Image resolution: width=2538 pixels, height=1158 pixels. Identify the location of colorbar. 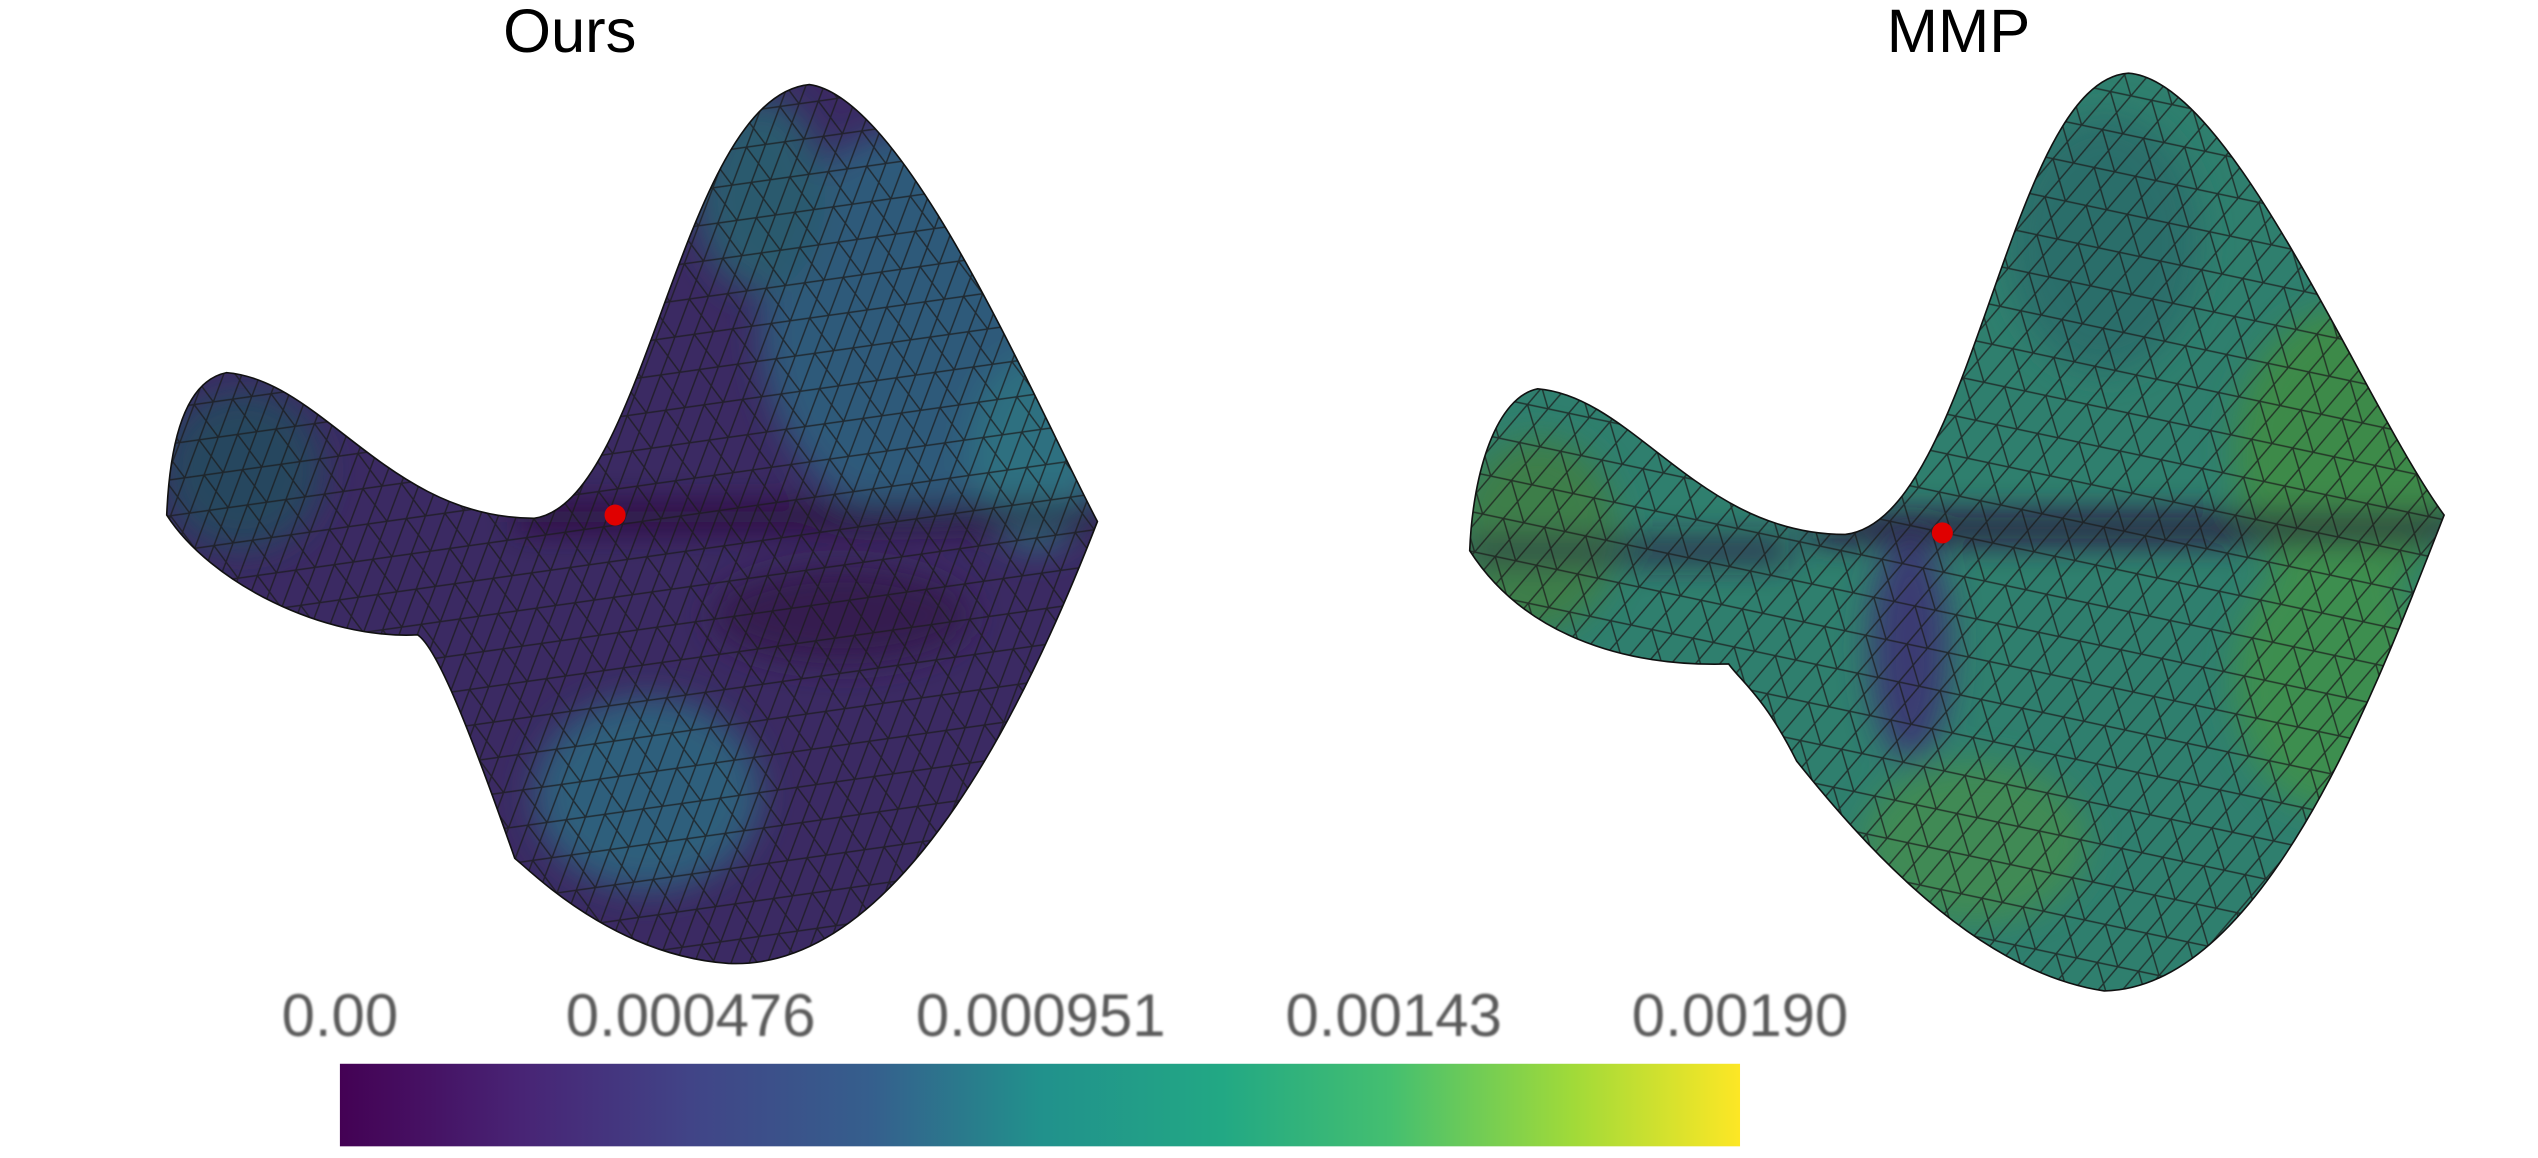
(1040, 1105).